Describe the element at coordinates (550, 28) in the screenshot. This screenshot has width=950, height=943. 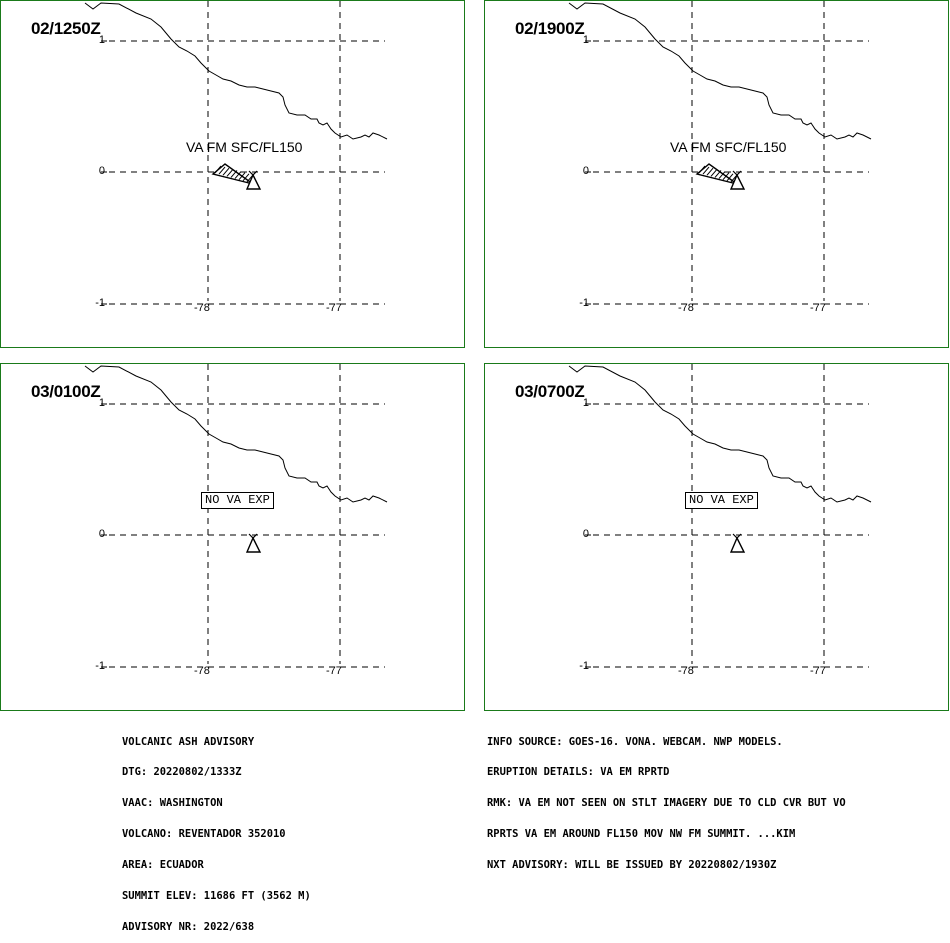
I see `valid-time-label: 02/1900Z` at that location.